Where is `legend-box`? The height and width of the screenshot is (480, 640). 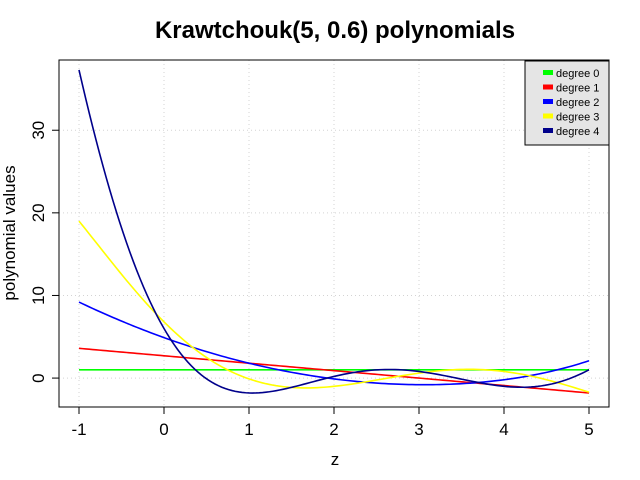 legend-box is located at coordinates (567, 103).